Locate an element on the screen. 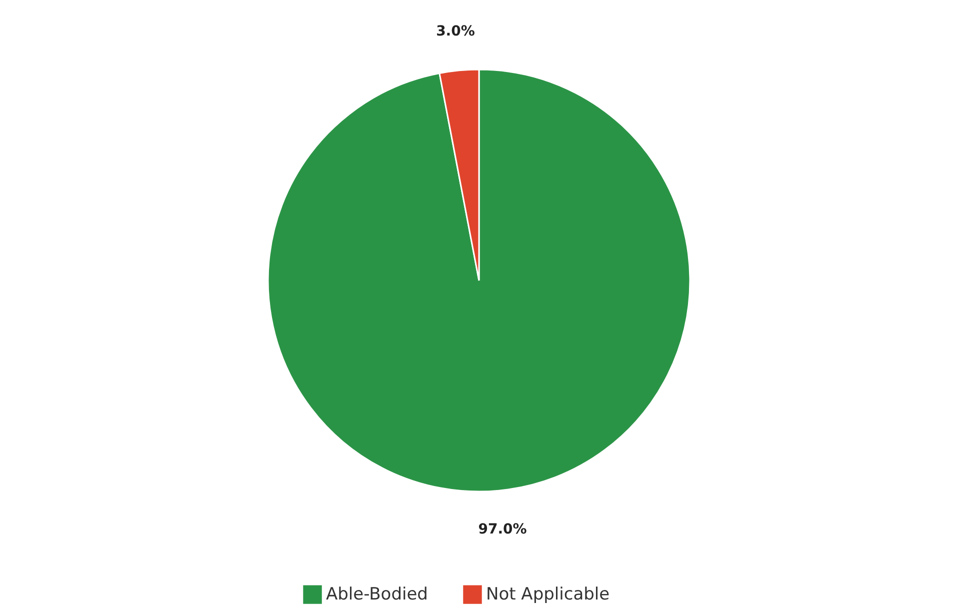 Image resolution: width=958 pixels, height=615 pixels. legend-label: Not Applicable is located at coordinates (548, 594).